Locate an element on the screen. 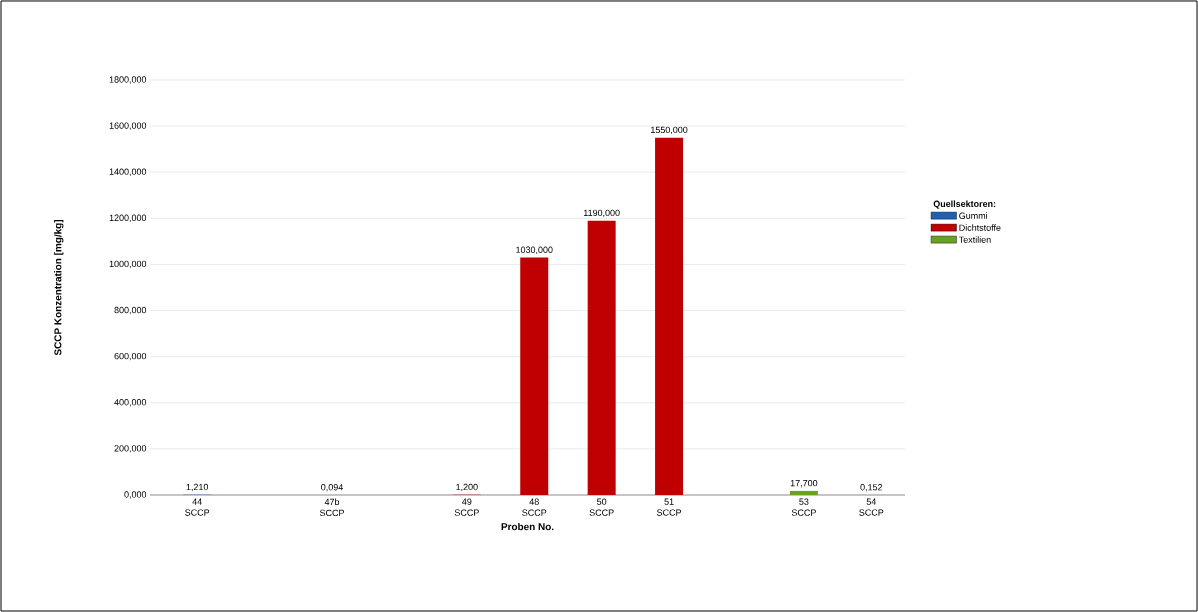 Image resolution: width=1198 pixels, height=612 pixels. y-tick-label: 1800,000 is located at coordinates (128, 80).